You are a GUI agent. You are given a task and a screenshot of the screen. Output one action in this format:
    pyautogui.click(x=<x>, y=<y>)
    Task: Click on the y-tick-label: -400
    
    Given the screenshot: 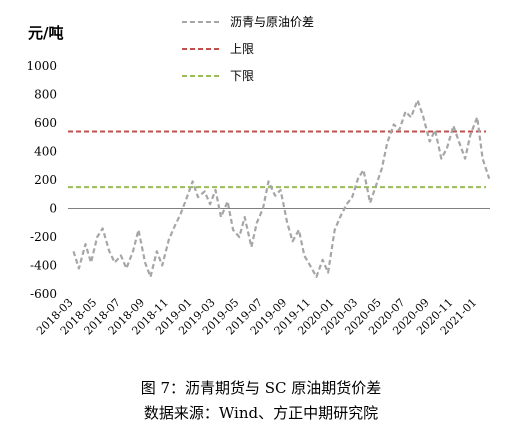 What is the action you would take?
    pyautogui.click(x=43, y=266)
    